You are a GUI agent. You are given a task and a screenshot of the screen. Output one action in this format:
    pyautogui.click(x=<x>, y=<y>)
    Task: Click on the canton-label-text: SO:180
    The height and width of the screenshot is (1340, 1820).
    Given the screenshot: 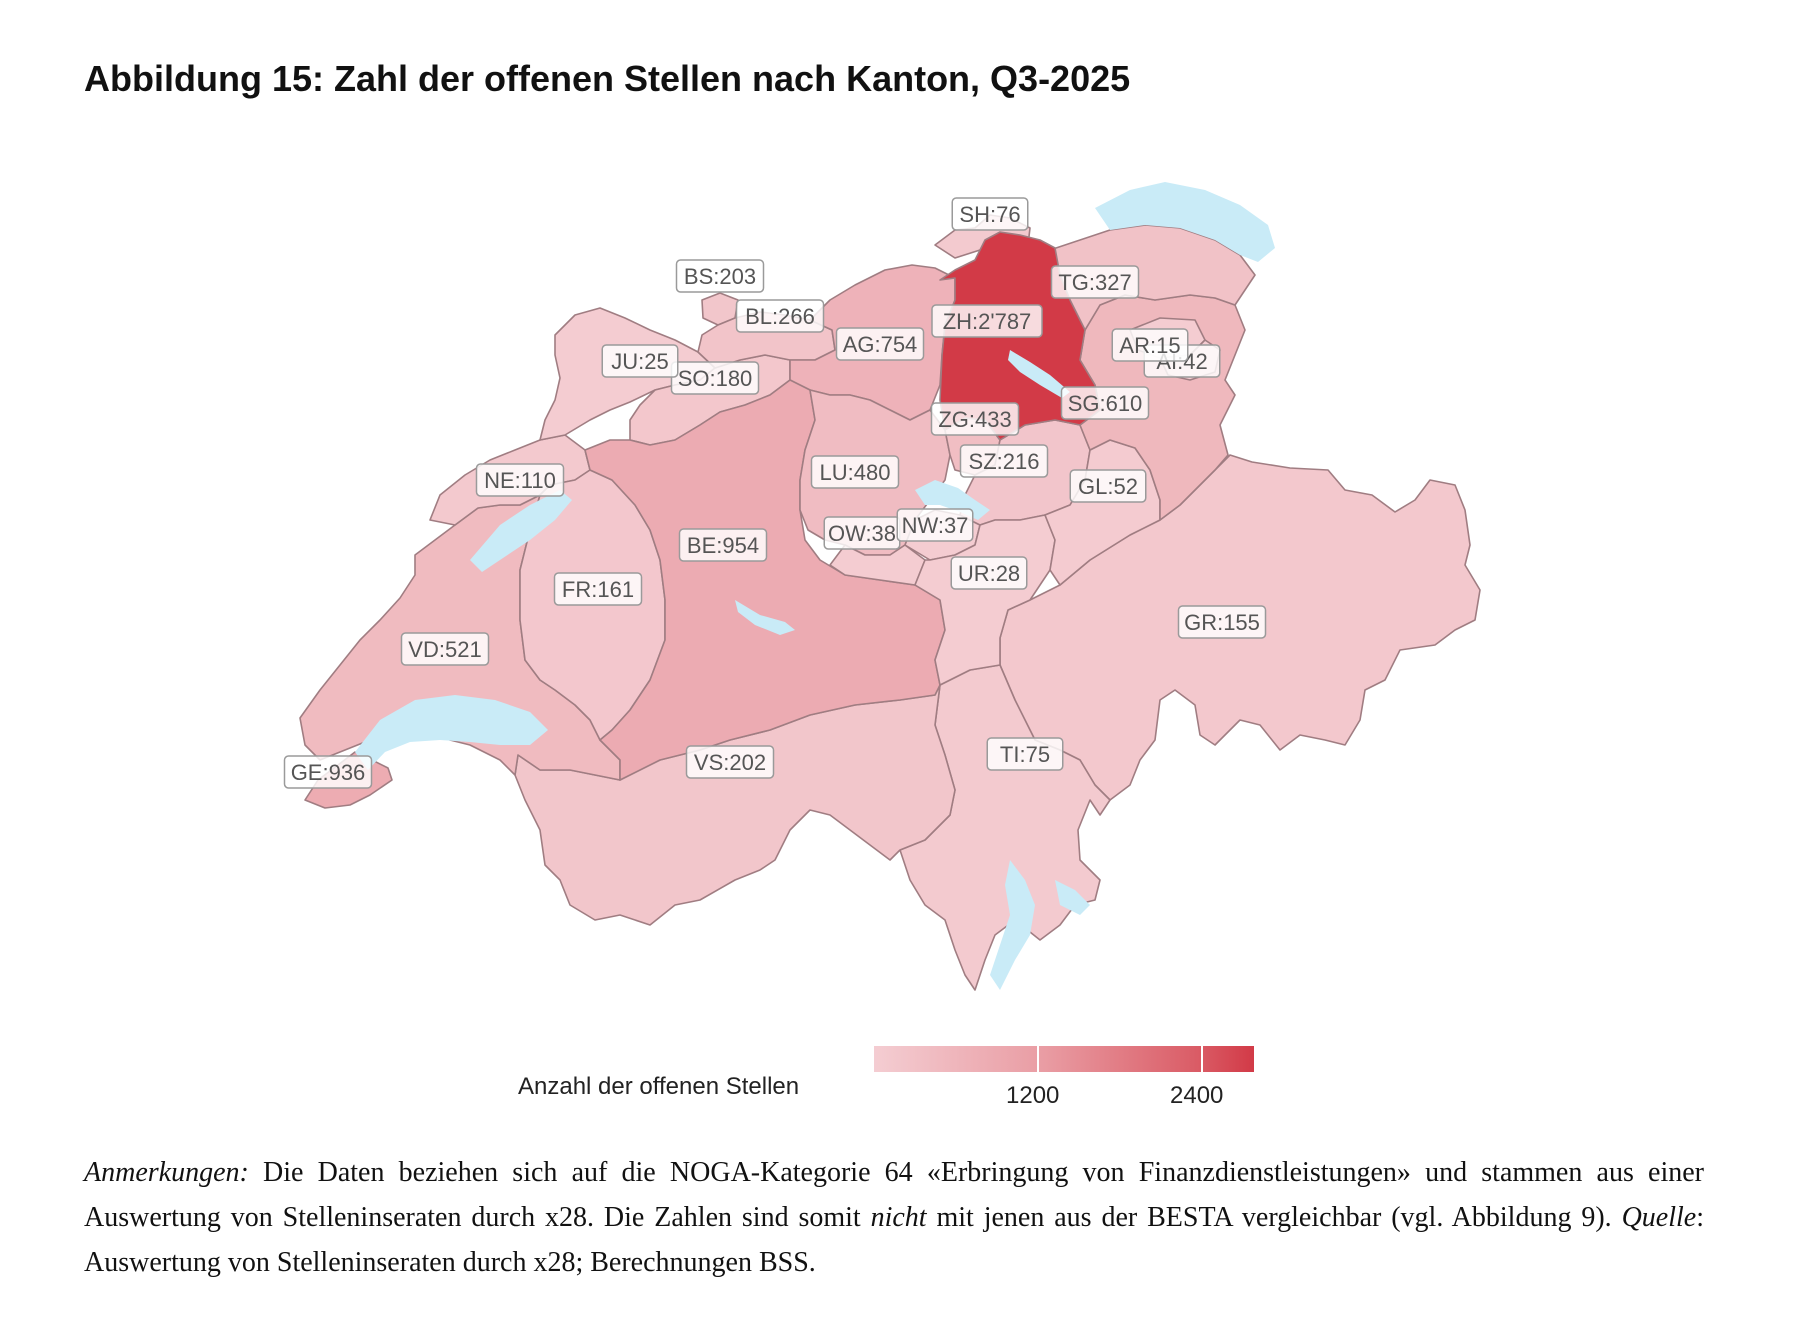 What is the action you would take?
    pyautogui.click(x=715, y=378)
    